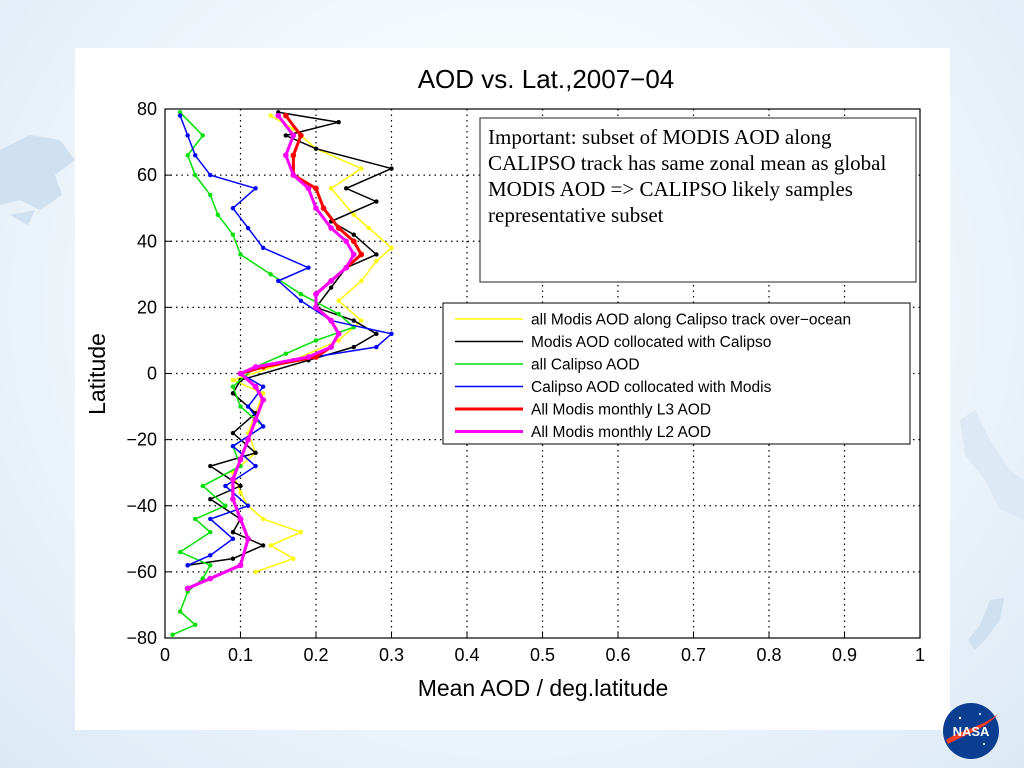  What do you see at coordinates (693, 655) in the screenshot?
I see `x-tick-label: 0.7` at bounding box center [693, 655].